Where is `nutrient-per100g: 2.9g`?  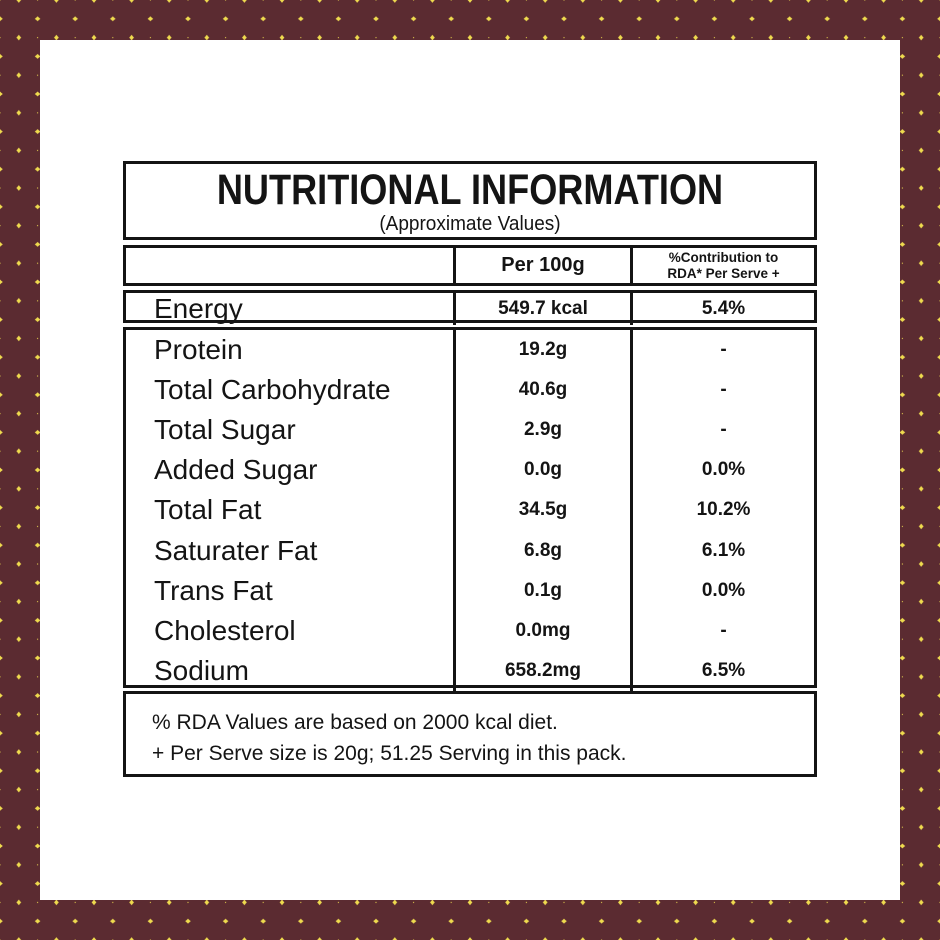
nutrient-per100g: 2.9g is located at coordinates (541, 430).